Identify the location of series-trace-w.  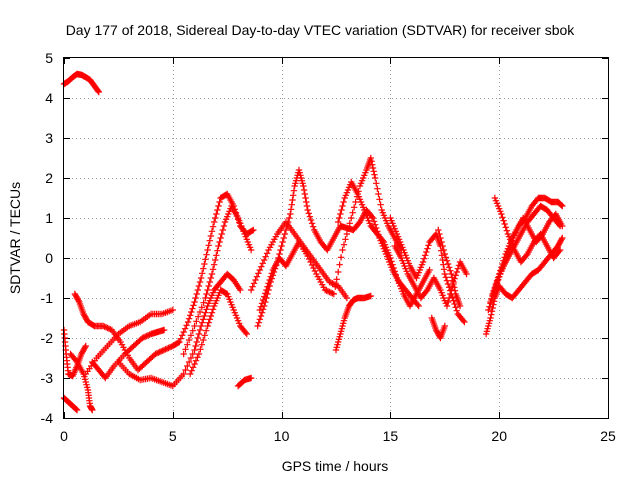
(527, 230).